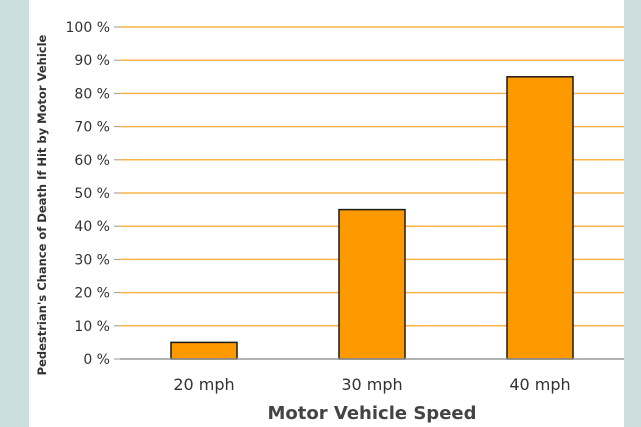 This screenshot has width=641, height=427. Describe the element at coordinates (92, 327) in the screenshot. I see `y-tick-label: 10 %` at that location.